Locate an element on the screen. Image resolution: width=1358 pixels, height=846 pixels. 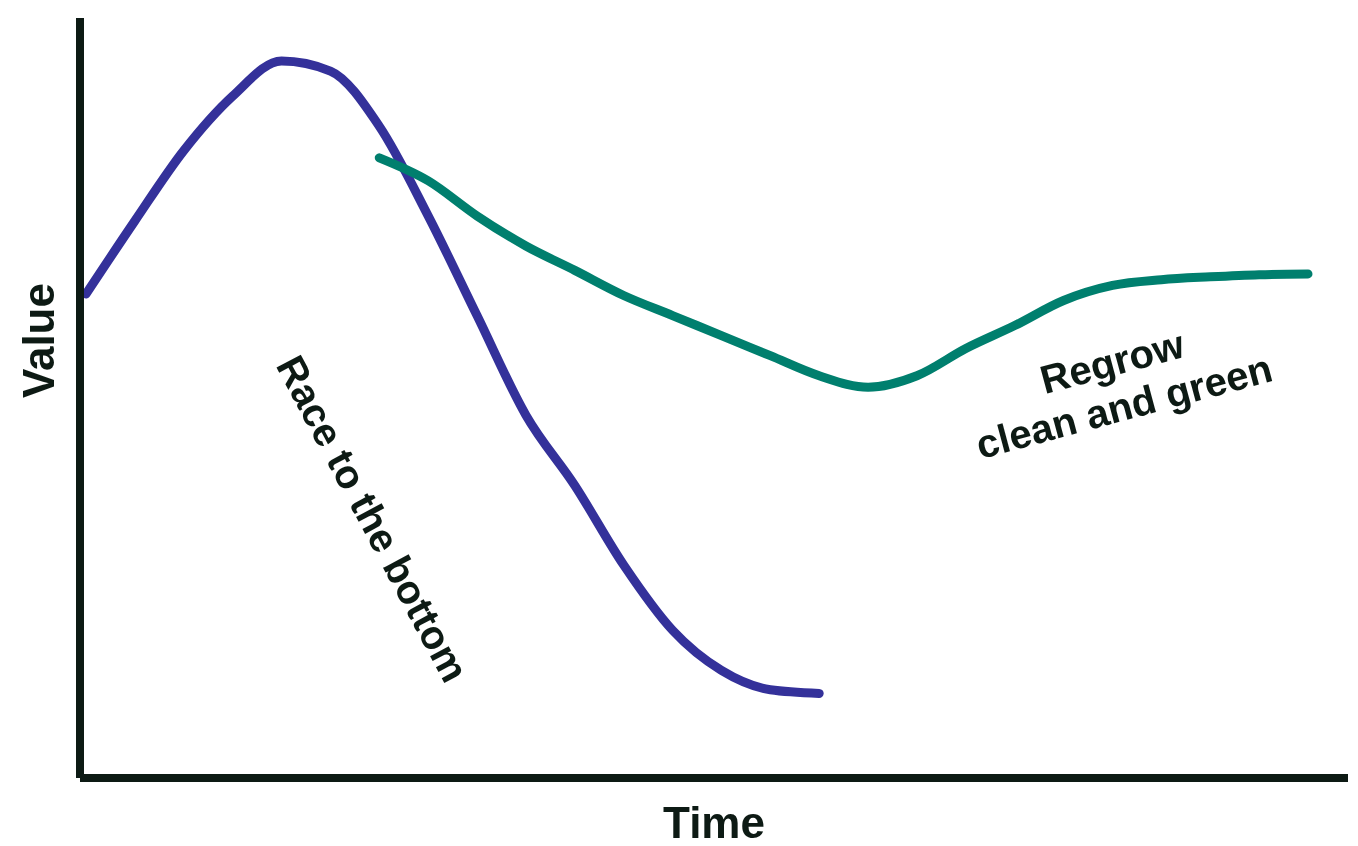
x-axis-title: Time is located at coordinates (714, 822).